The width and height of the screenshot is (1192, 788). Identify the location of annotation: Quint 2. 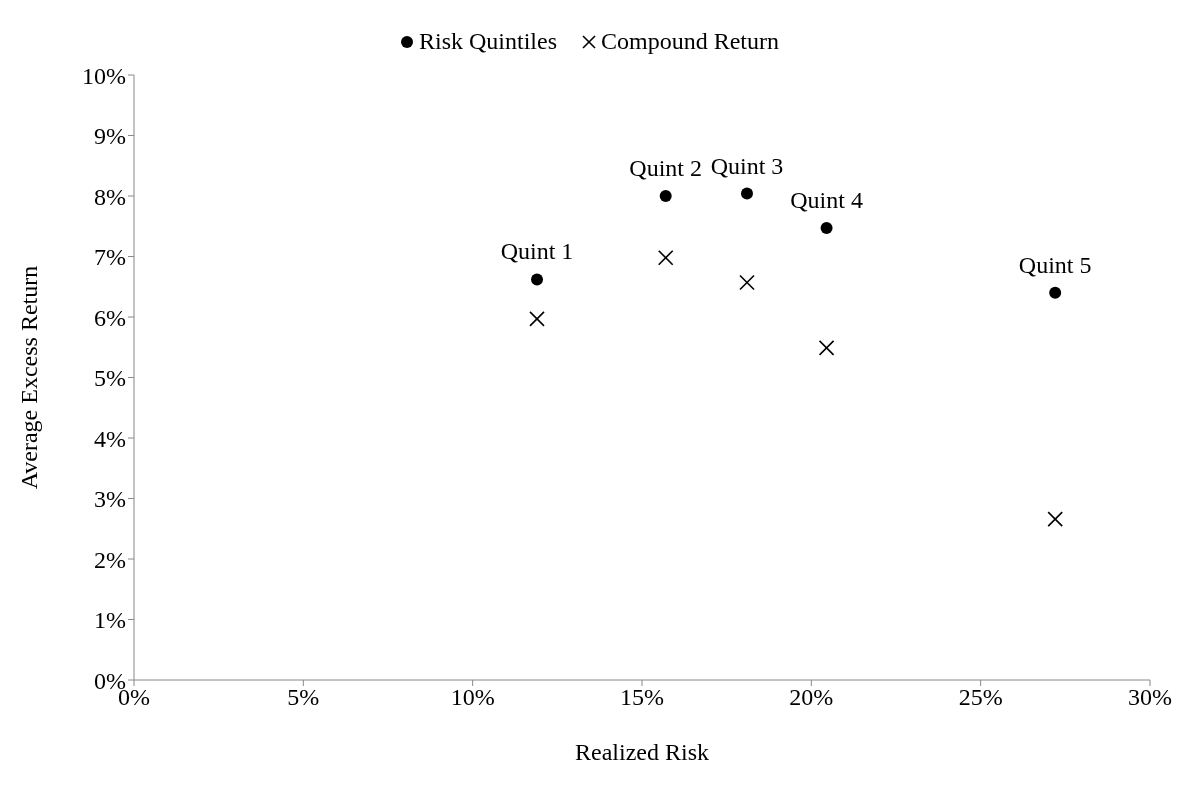
(666, 168).